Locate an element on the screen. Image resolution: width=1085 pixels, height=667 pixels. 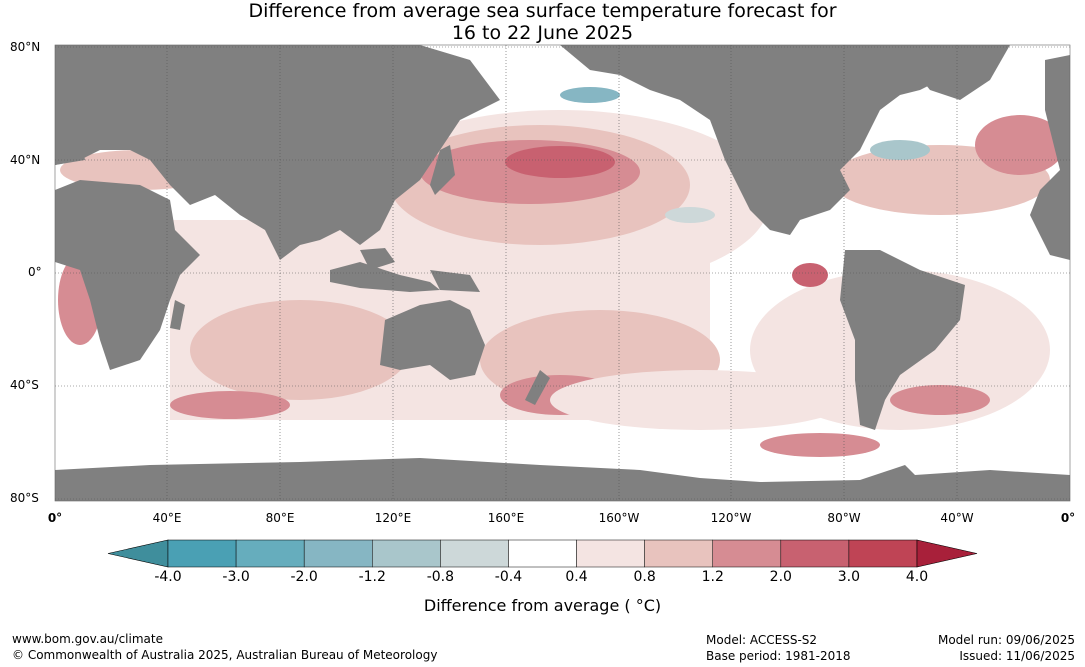
colorbar-tick-label: -0.4 is located at coordinates (508, 577).